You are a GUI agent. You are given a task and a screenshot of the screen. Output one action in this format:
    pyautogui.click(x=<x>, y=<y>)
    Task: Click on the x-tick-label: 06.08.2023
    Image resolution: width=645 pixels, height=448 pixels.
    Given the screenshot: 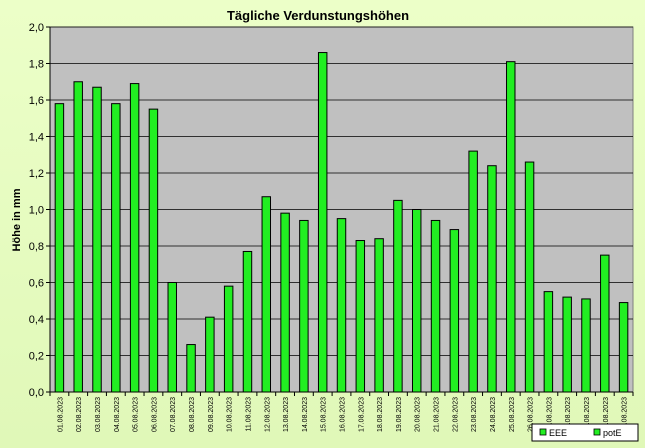 What is the action you would take?
    pyautogui.click(x=154, y=414)
    